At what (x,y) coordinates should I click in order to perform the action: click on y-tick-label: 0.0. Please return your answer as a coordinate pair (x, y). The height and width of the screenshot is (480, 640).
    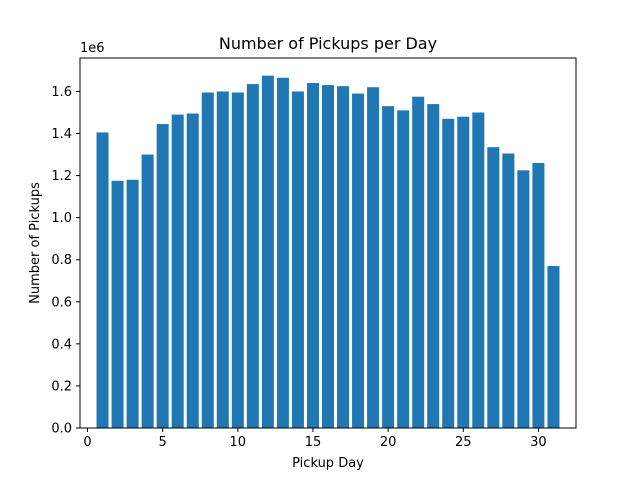
    Looking at the image, I should click on (61, 429).